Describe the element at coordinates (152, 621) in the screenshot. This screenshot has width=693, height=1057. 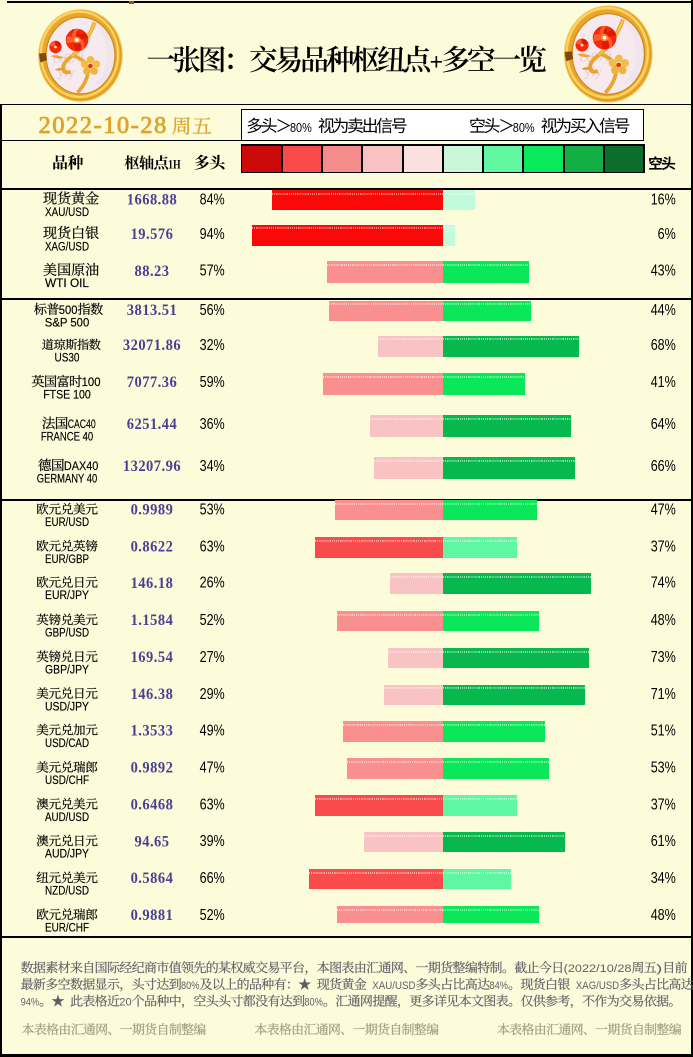
I see `svg-text: 1.1584` at that location.